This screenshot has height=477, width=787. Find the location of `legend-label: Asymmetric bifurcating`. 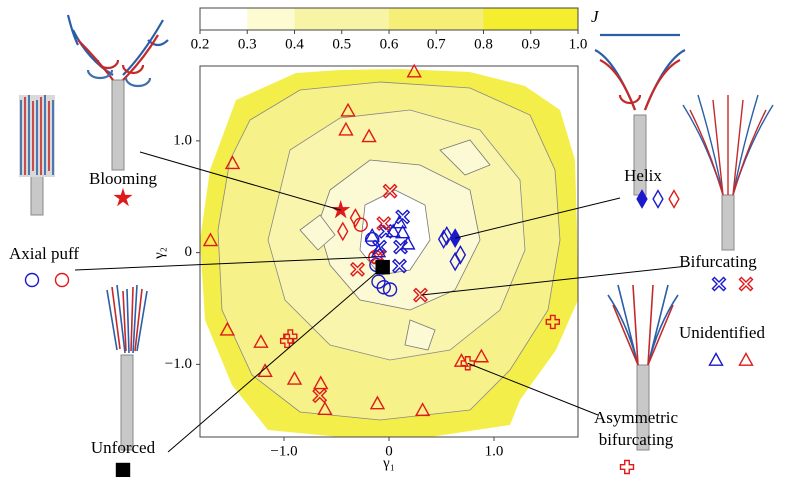

legend-label: Asymmetric bifurcating is located at coordinates (636, 428).